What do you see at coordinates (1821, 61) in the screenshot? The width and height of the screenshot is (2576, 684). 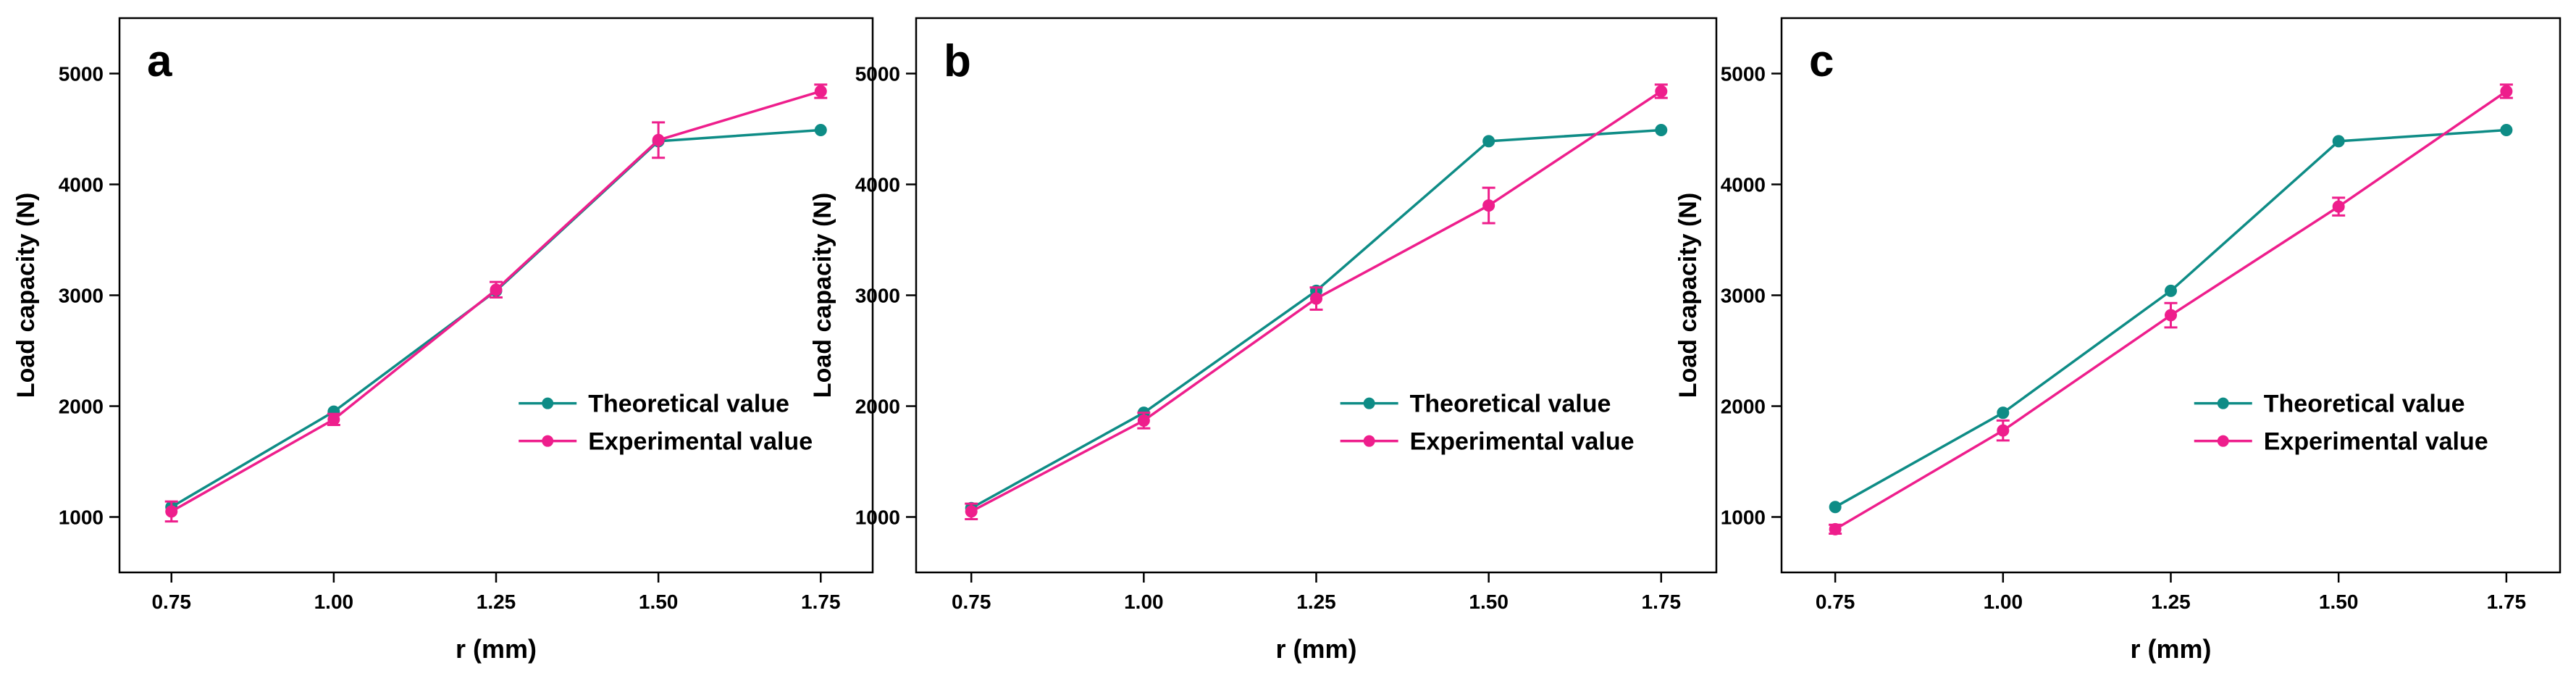 I see `panel-label: c` at bounding box center [1821, 61].